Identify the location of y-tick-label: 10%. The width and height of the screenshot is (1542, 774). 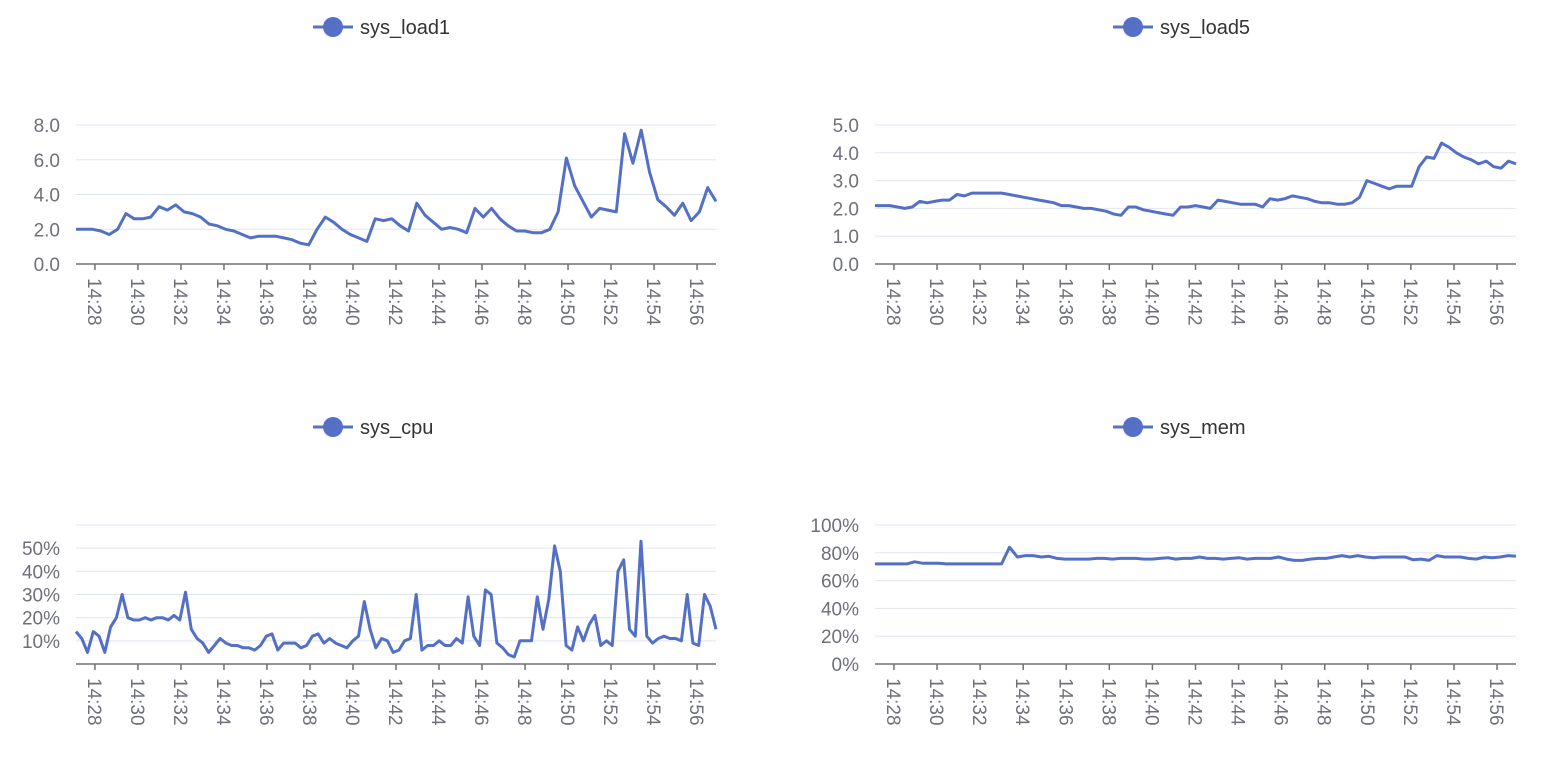
(41, 642).